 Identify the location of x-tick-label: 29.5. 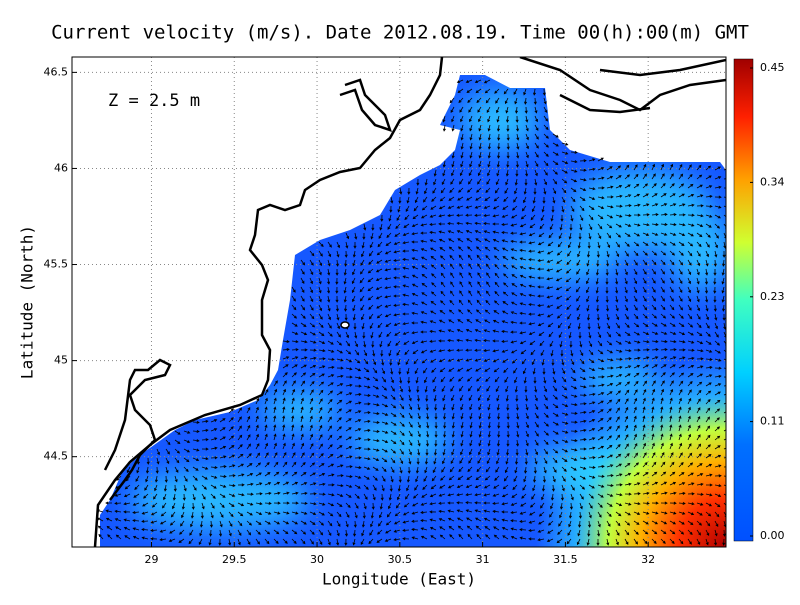
(234, 559).